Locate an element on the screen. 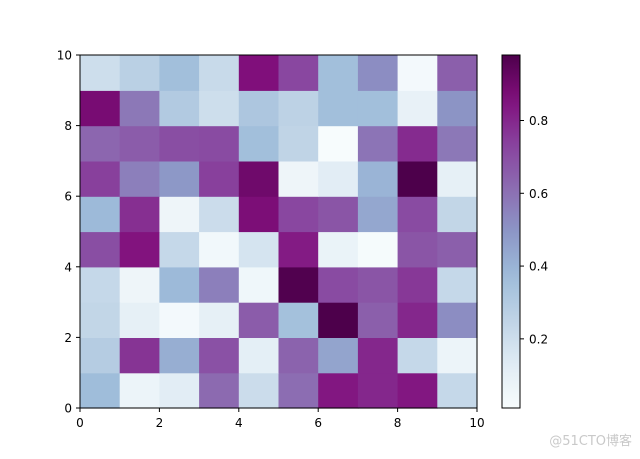 The height and width of the screenshot is (459, 640). x-tick-label: 10 is located at coordinates (476, 423).